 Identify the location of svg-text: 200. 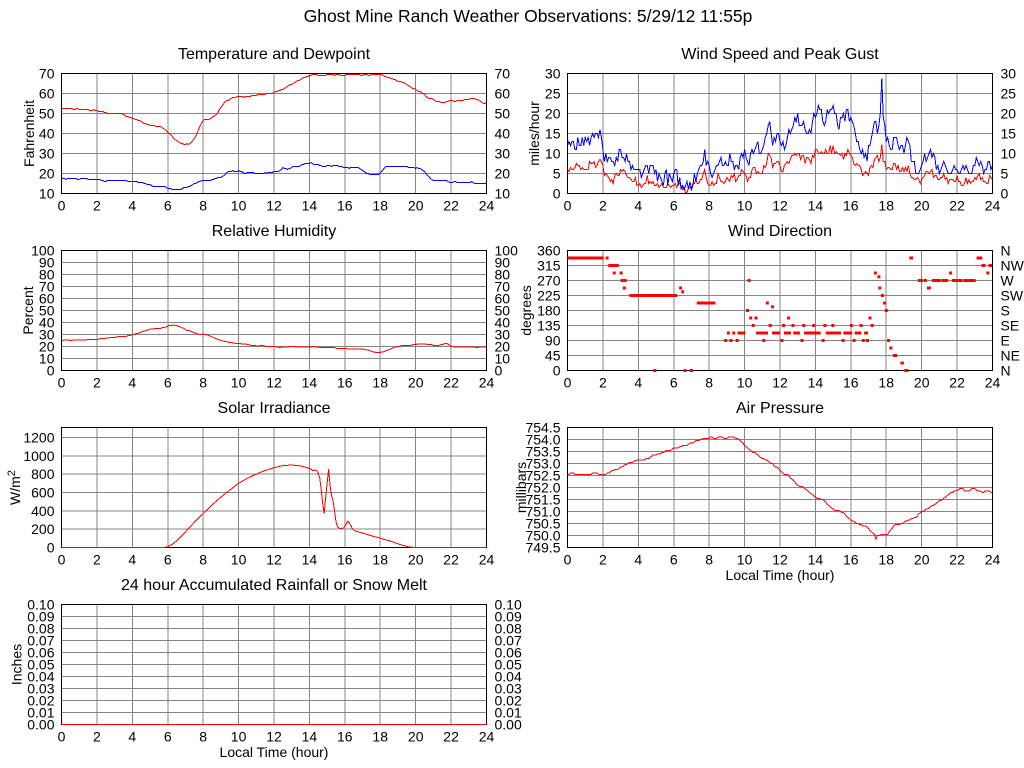
(43, 529).